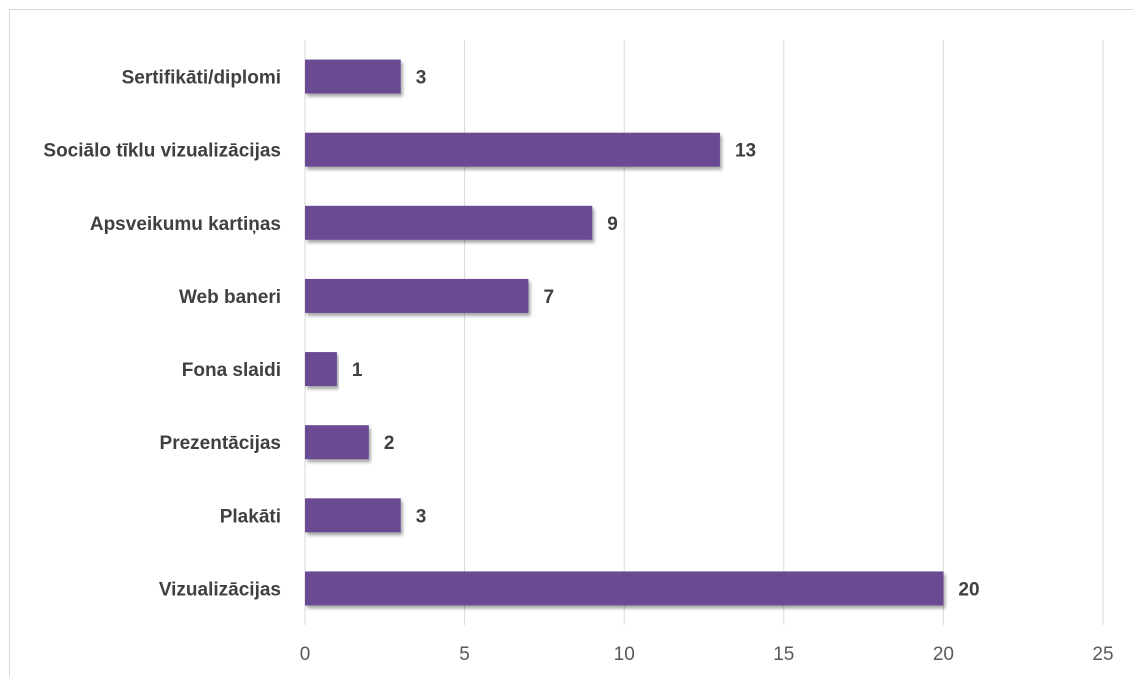 The image size is (1133, 677). Describe the element at coordinates (357, 370) in the screenshot. I see `data-label: 1` at that location.